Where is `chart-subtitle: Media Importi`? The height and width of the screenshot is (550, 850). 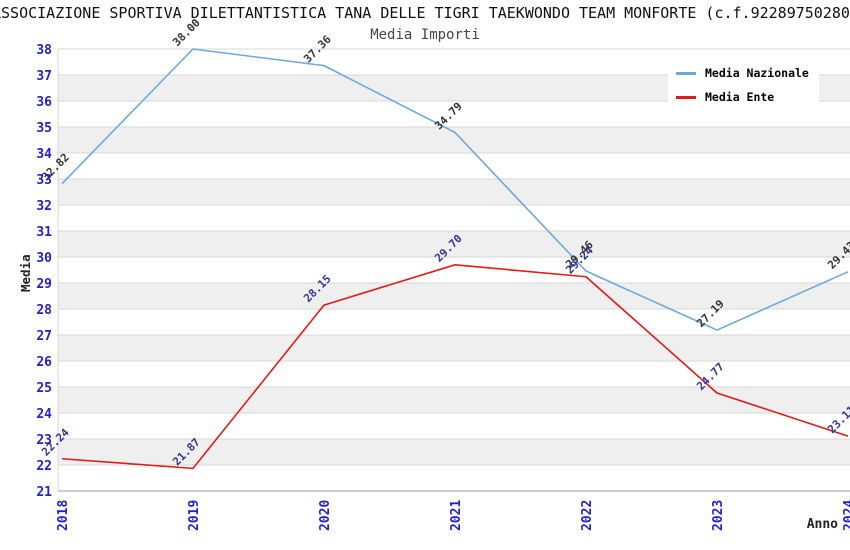
chart-subtitle: Media Importi is located at coordinates (425, 35).